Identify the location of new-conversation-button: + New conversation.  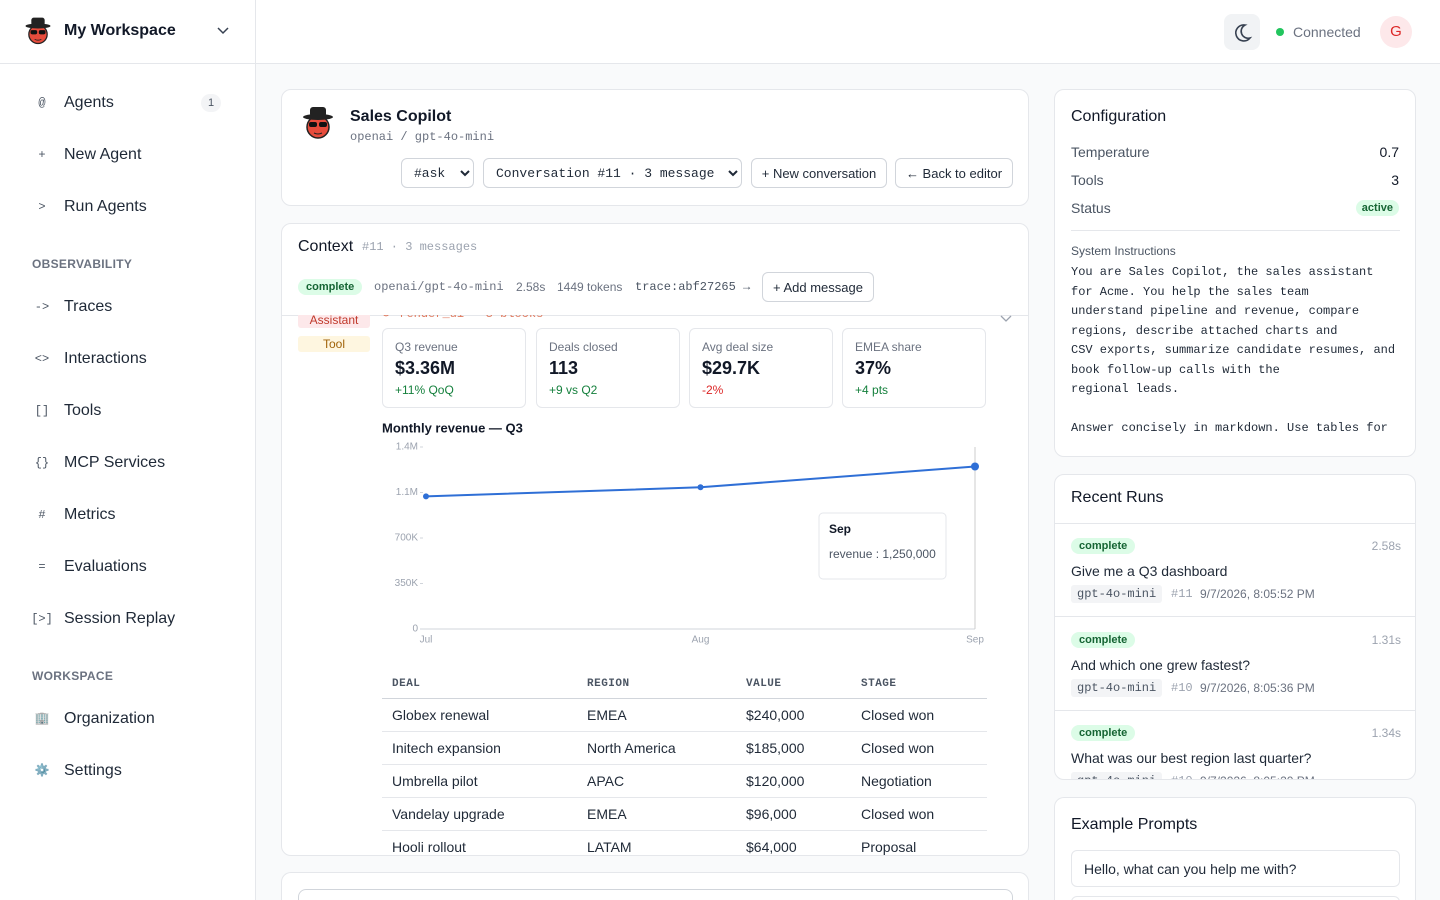
(819, 173).